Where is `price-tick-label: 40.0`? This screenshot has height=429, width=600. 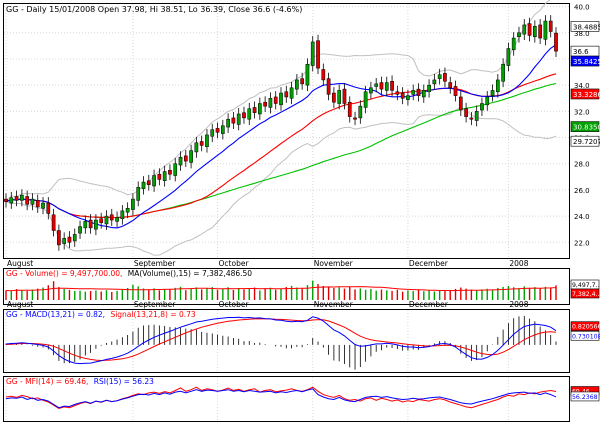
price-tick-label: 40.0 is located at coordinates (582, 8).